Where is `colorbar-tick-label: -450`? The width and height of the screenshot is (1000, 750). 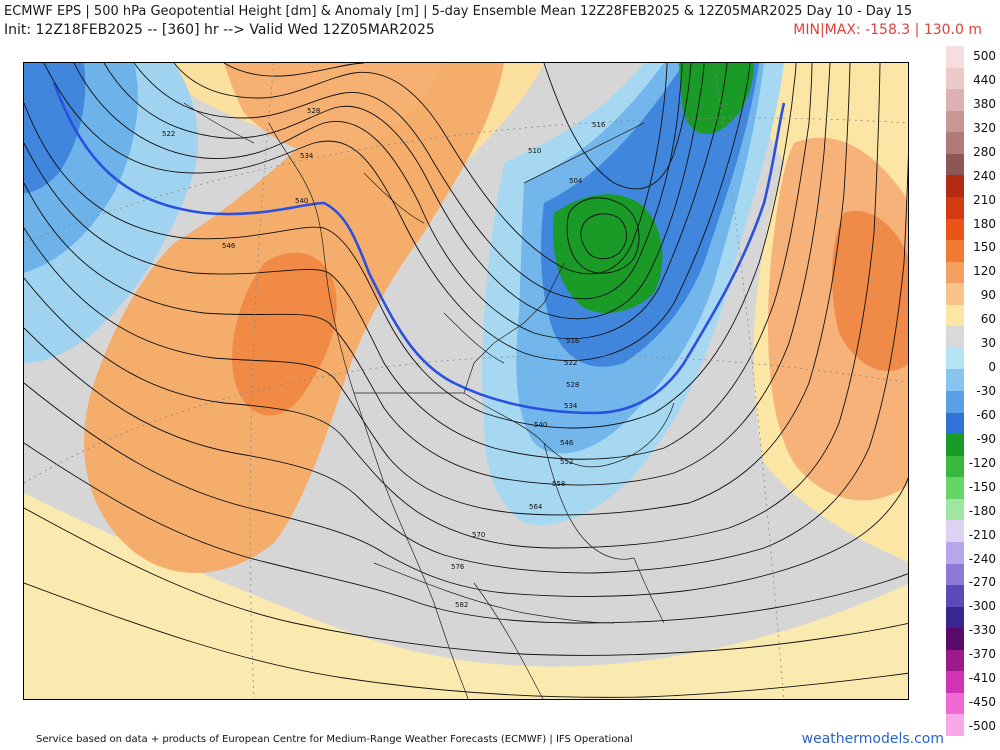 colorbar-tick-label: -450 is located at coordinates (982, 702).